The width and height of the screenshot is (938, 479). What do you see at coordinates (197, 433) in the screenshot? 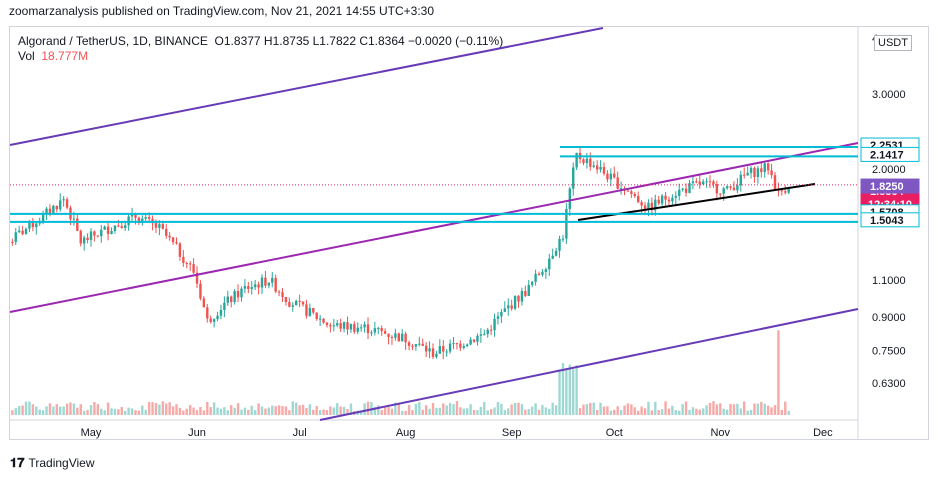
I see `x-tick-label: Jun` at bounding box center [197, 433].